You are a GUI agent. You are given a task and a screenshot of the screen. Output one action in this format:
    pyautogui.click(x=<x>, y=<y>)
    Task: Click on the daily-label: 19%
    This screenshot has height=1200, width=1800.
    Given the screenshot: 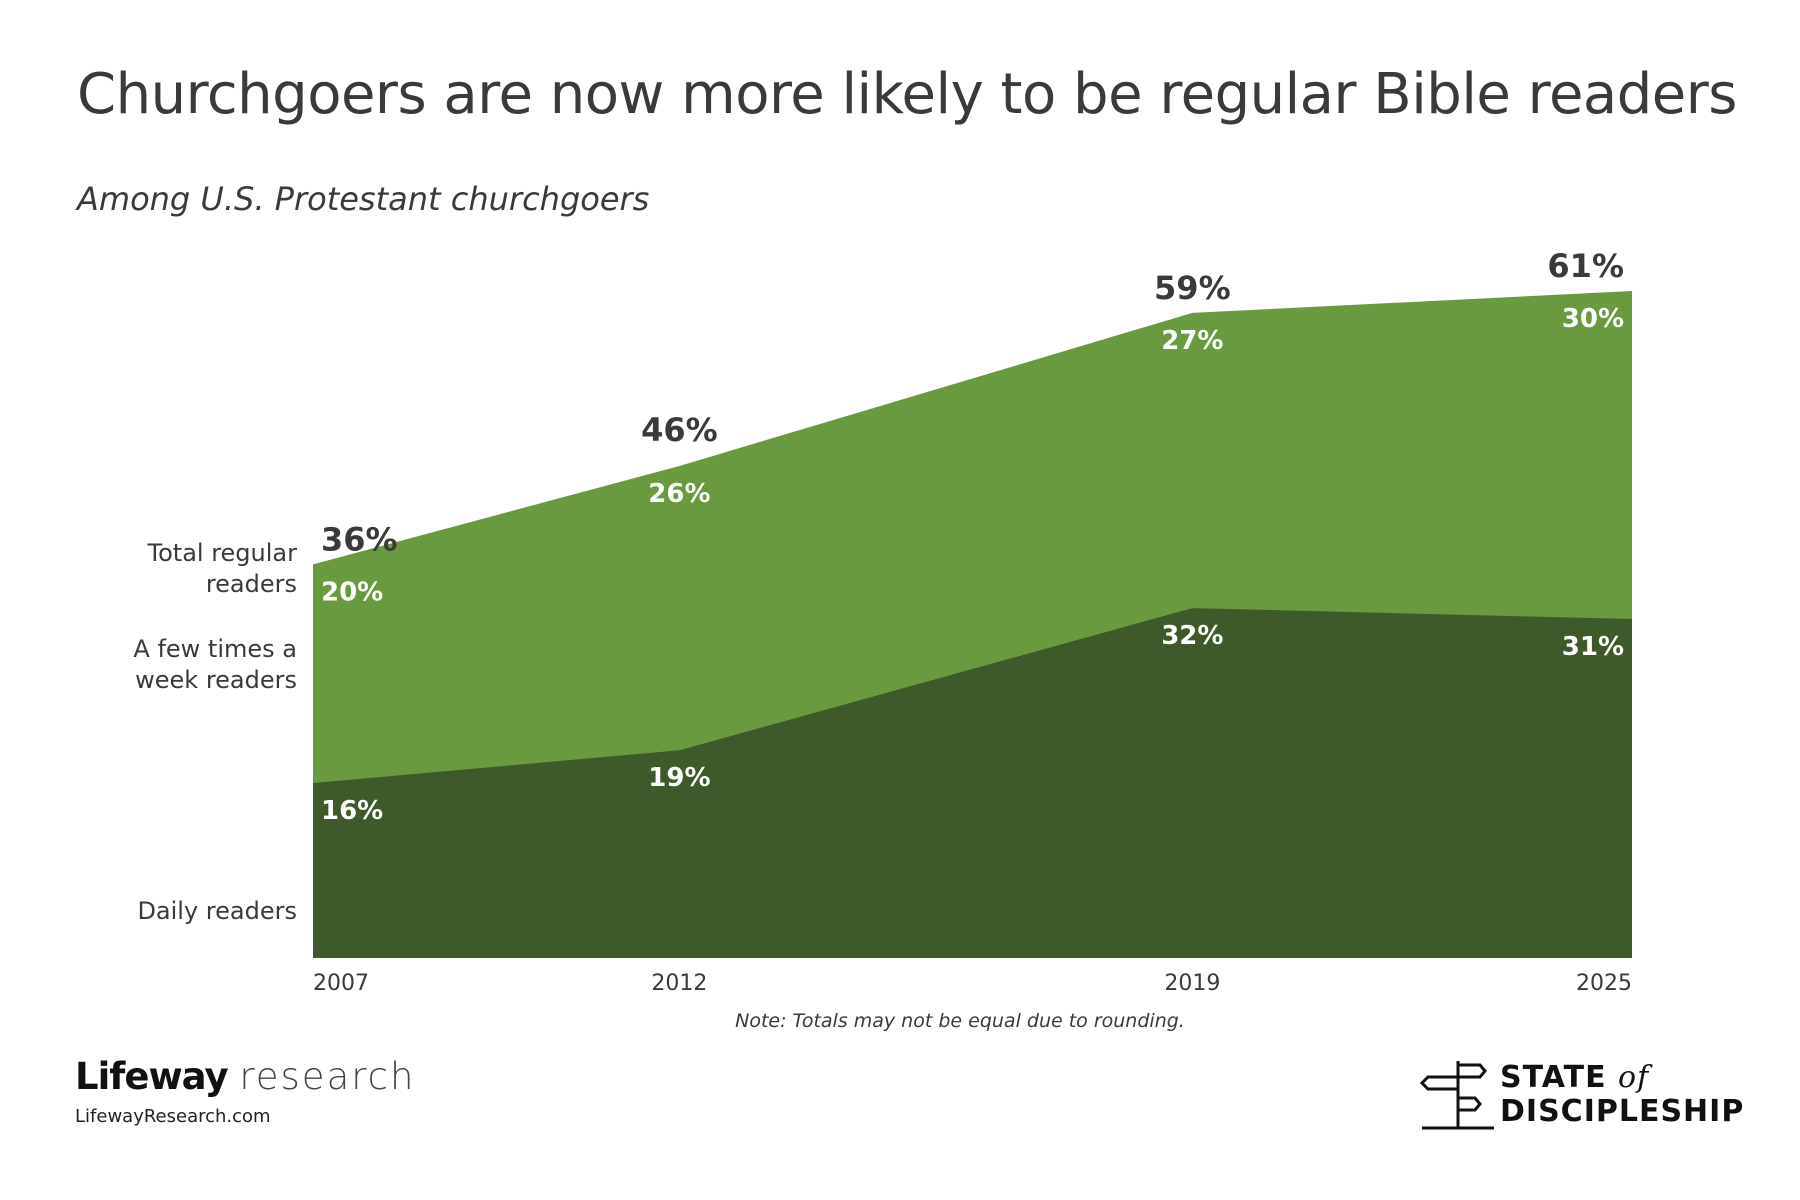 What is the action you would take?
    pyautogui.click(x=679, y=778)
    